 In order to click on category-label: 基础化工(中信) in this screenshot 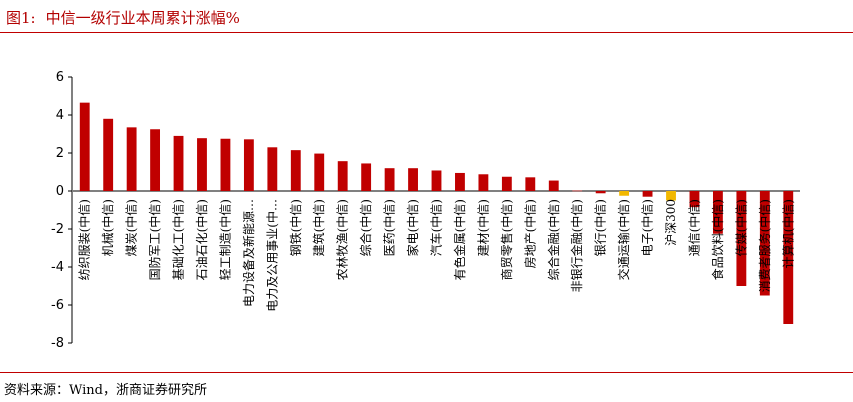, I will do `click(178, 239)`.